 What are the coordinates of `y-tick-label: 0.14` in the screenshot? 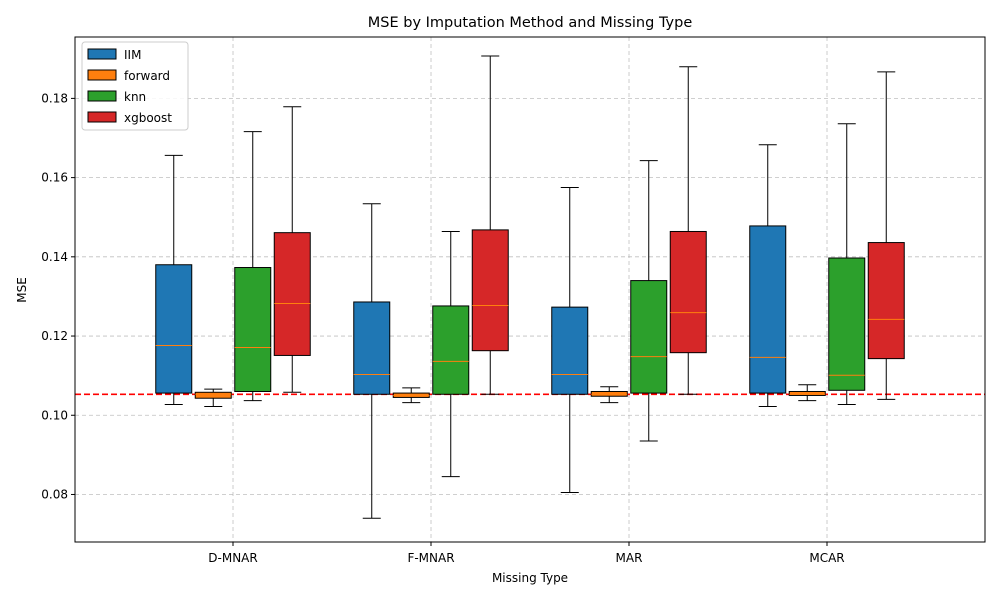 It's located at (54, 257).